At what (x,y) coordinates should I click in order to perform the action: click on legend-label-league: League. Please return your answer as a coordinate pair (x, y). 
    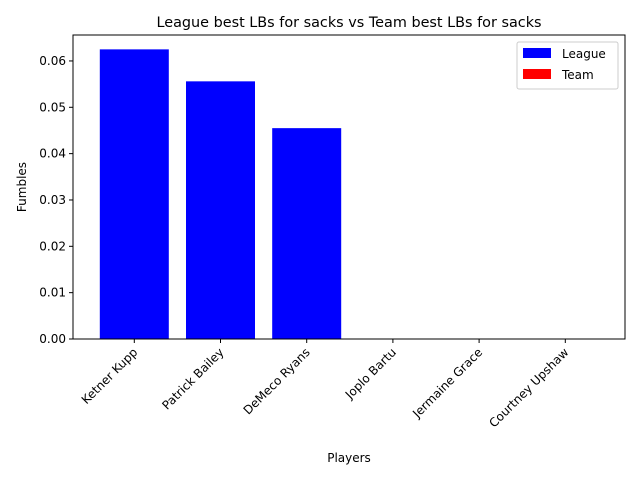
    Looking at the image, I should click on (584, 54).